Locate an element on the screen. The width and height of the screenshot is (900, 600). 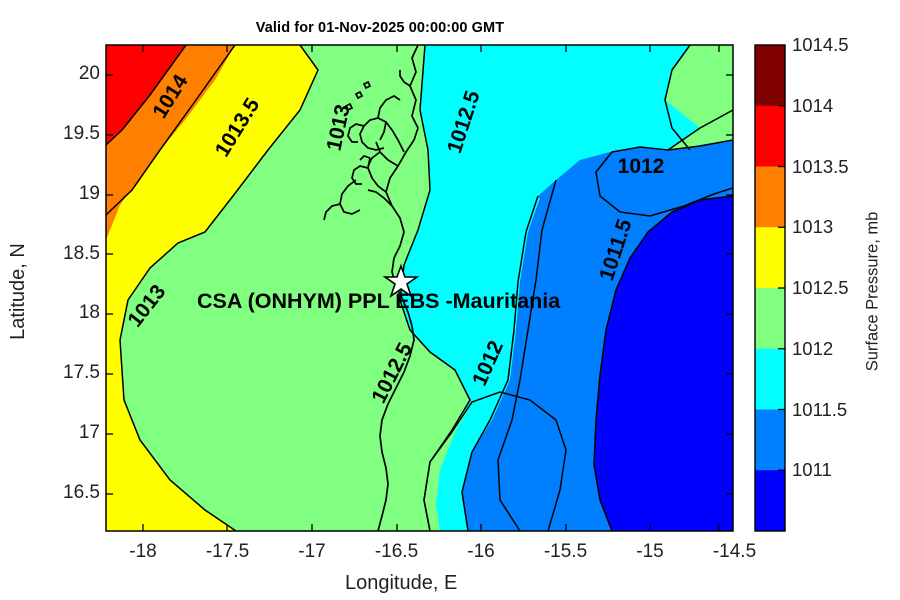
y-tick-label: 17 is located at coordinates (89, 433).